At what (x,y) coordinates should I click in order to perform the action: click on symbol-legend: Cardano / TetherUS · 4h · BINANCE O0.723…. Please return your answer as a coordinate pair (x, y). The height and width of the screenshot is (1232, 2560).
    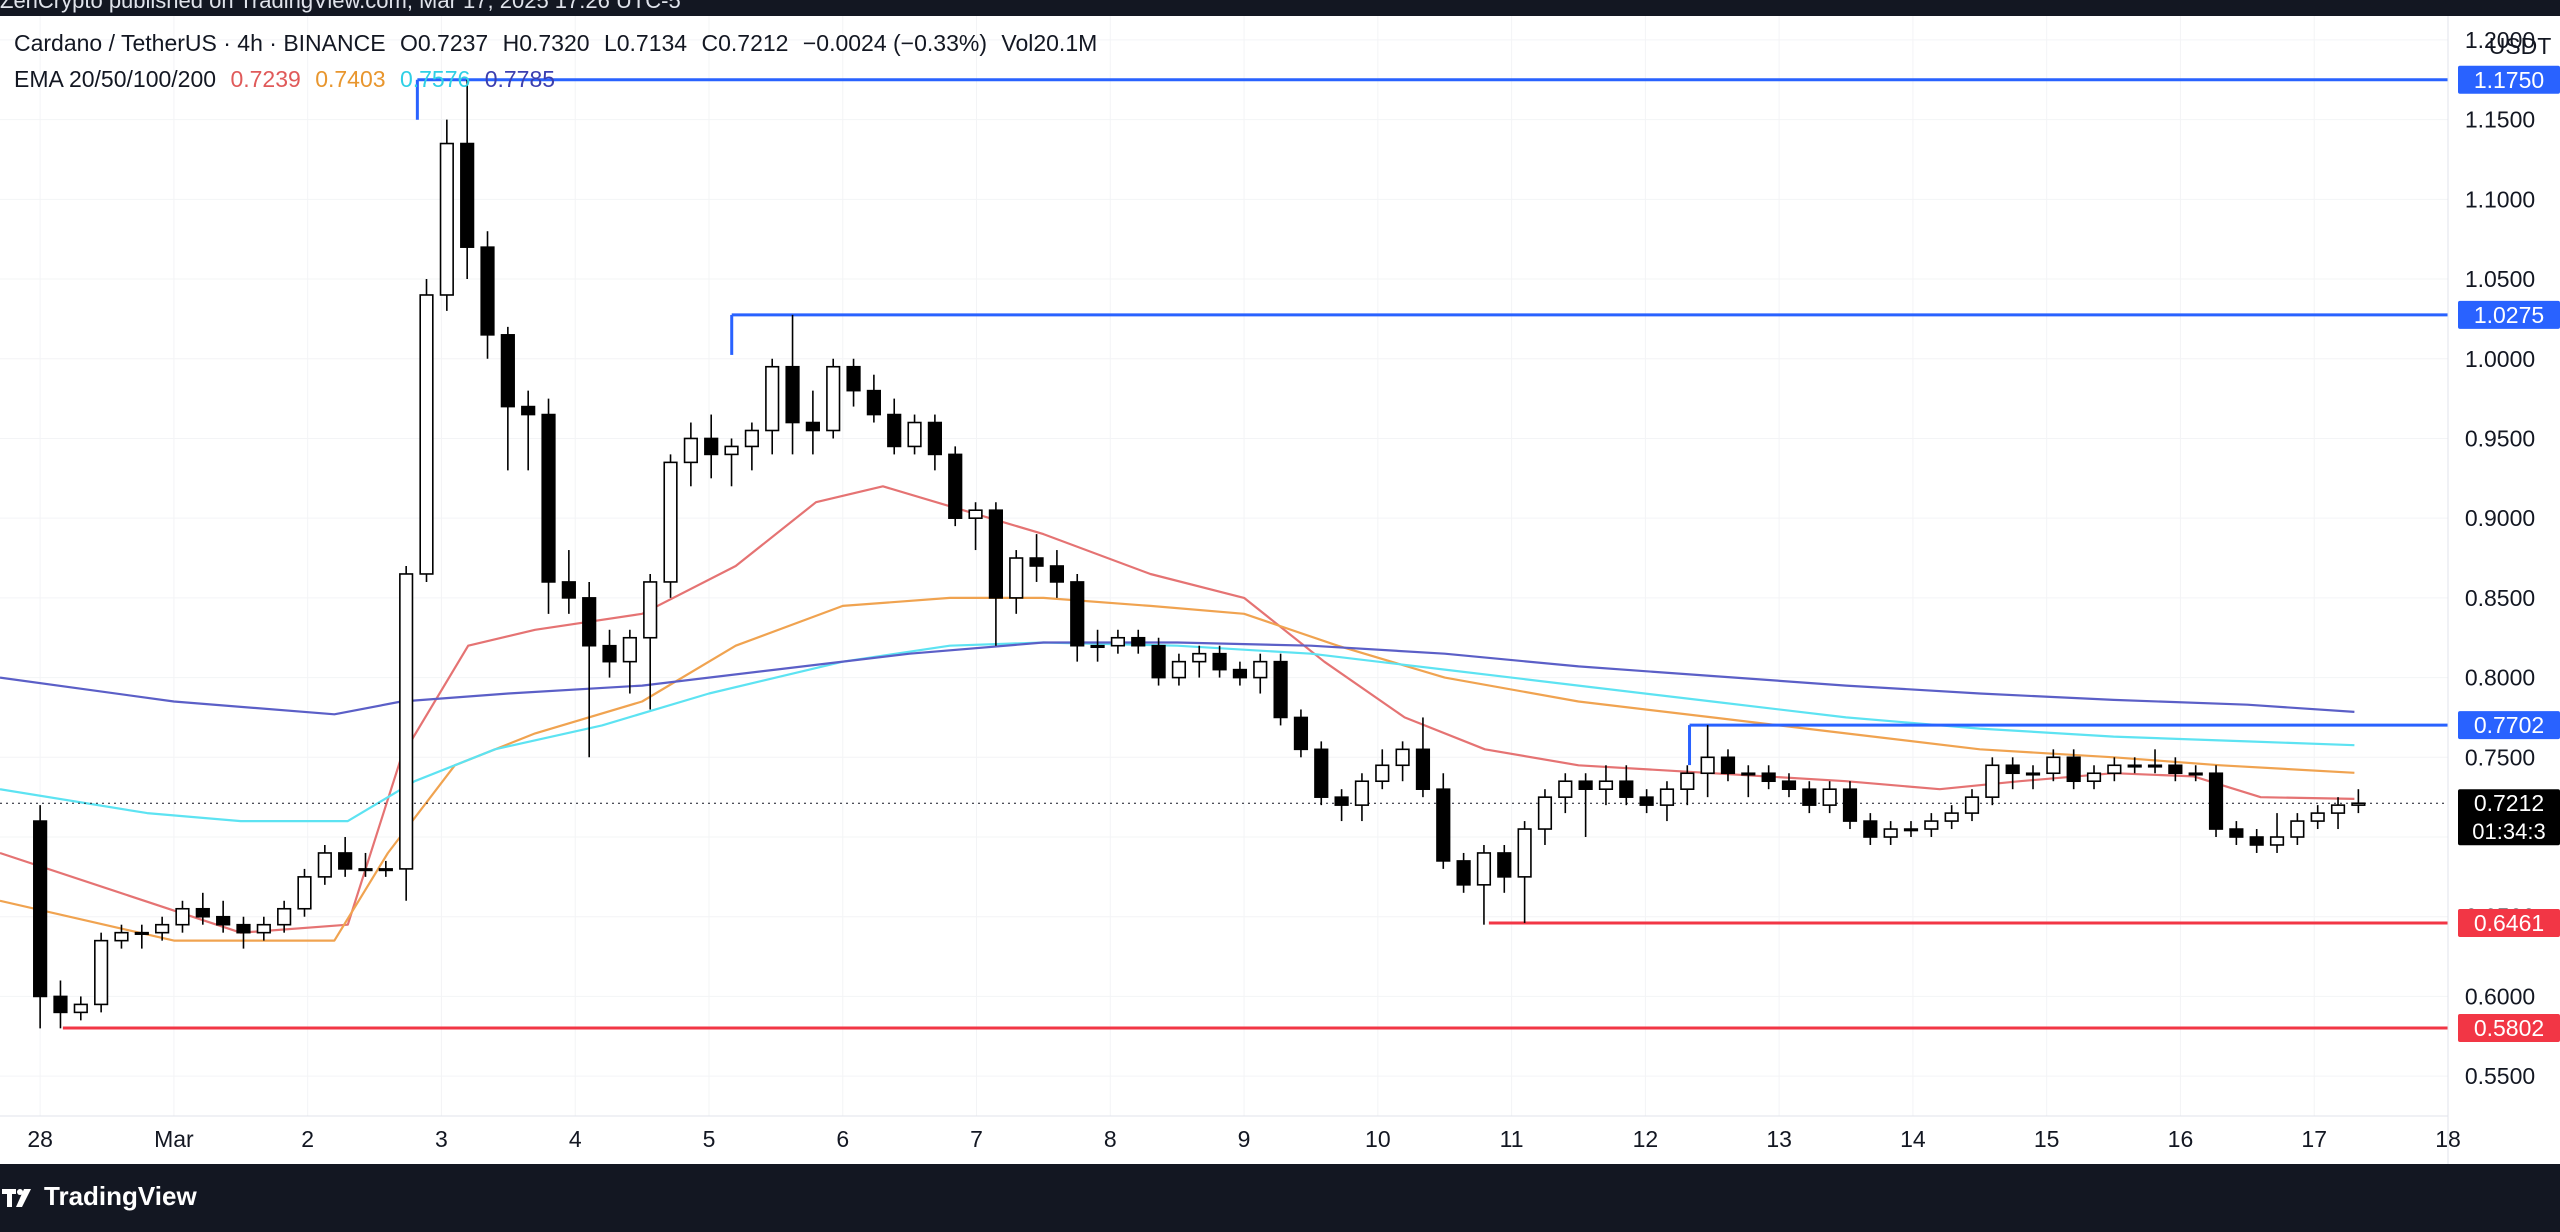
    Looking at the image, I should click on (559, 43).